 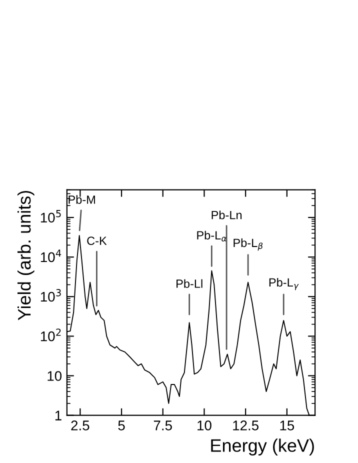 What do you see at coordinates (284, 284) in the screenshot?
I see `annotation: Pb-L$_{γ}$` at bounding box center [284, 284].